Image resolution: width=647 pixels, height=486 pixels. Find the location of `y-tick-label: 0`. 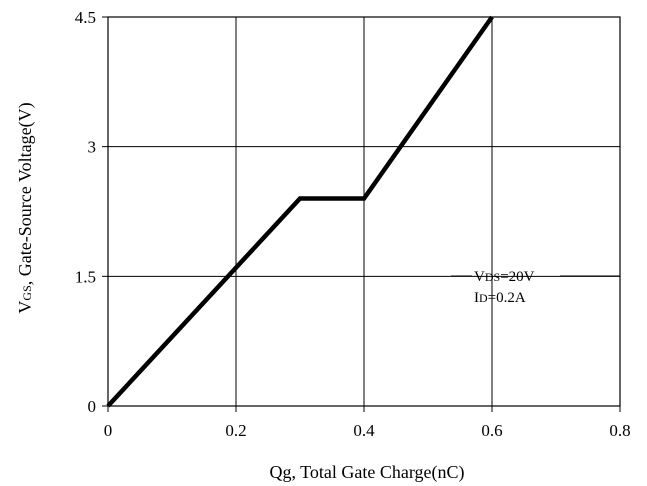

y-tick-label: 0 is located at coordinates (92, 406).